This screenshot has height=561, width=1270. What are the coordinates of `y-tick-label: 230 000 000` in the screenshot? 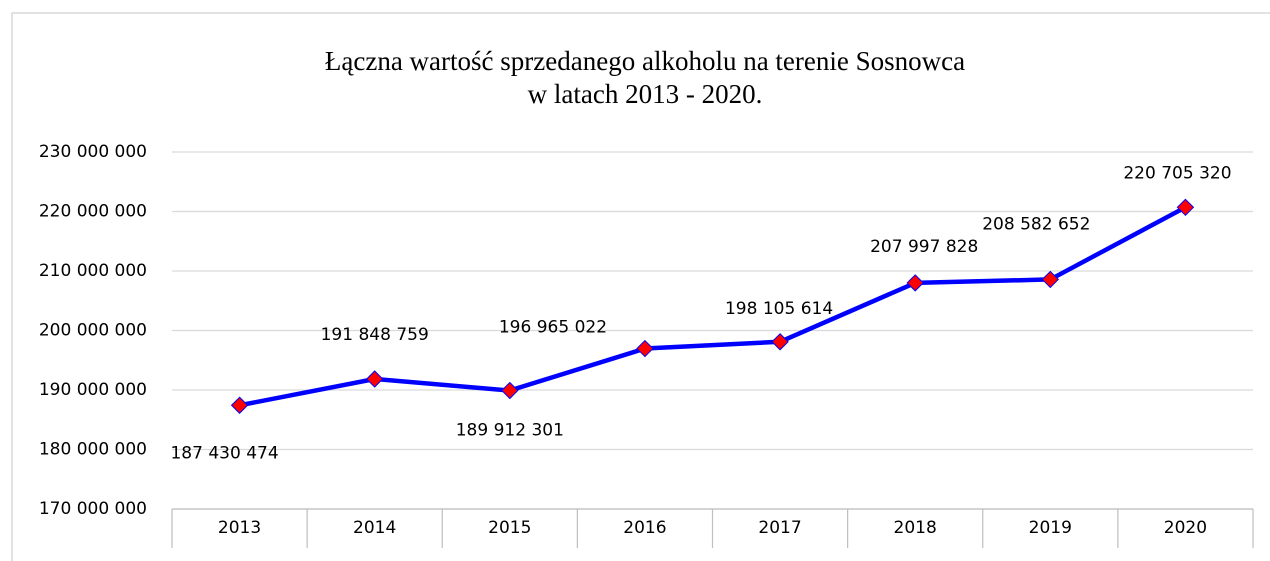 It's located at (93, 152).